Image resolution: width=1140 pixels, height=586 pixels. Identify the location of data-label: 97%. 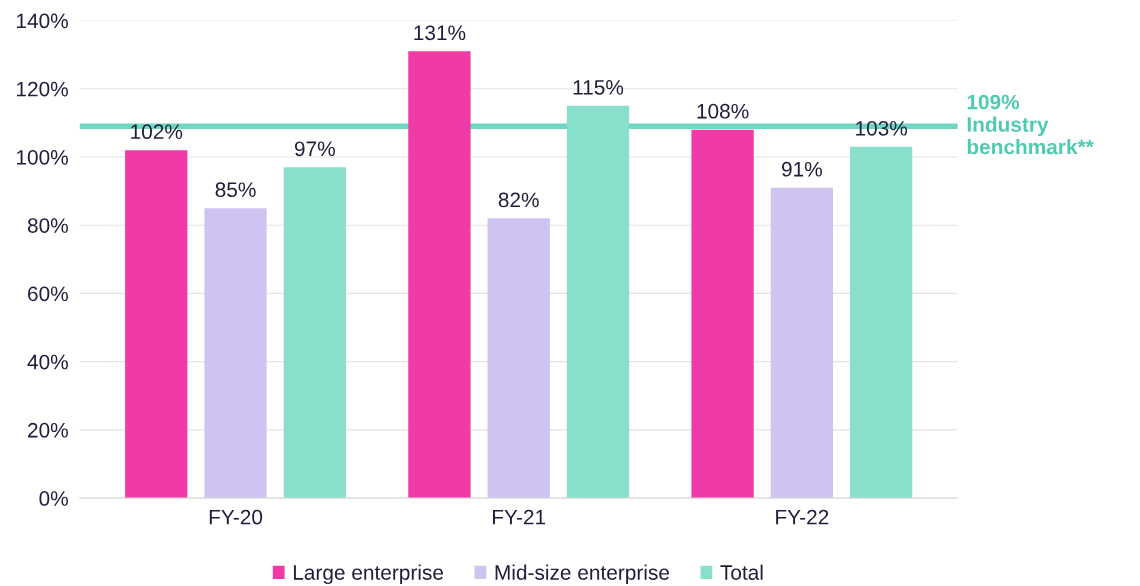
(314, 149).